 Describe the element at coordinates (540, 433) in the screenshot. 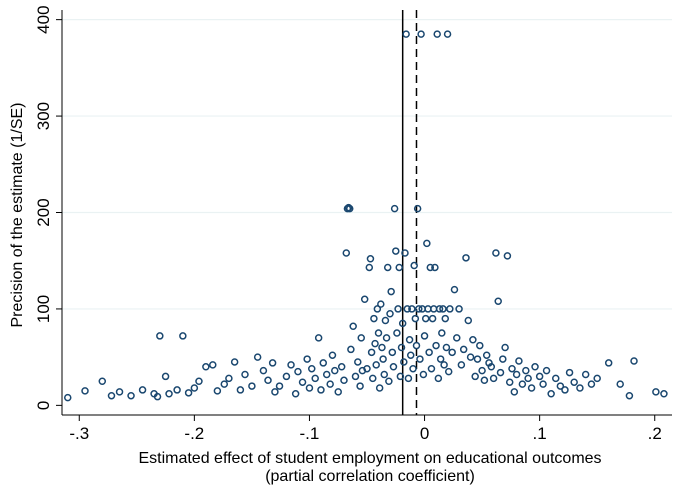

I see `x-tick-label-4: .1` at that location.